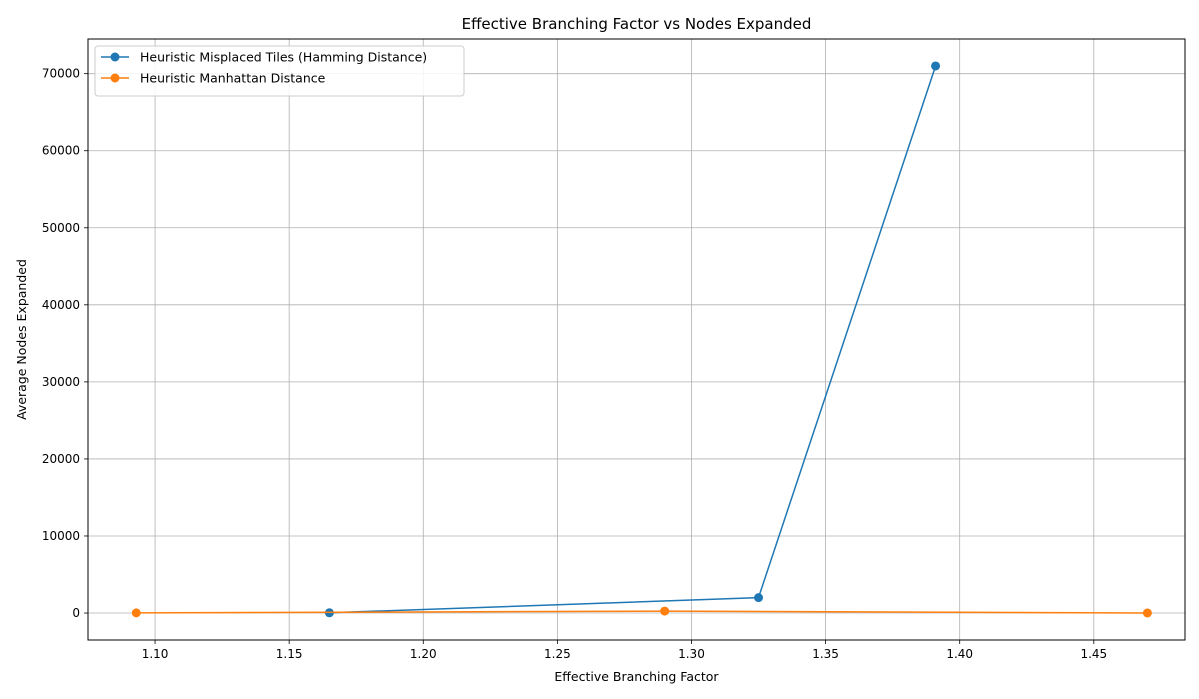  What do you see at coordinates (557, 654) in the screenshot?
I see `x-tick-label: 1.25` at bounding box center [557, 654].